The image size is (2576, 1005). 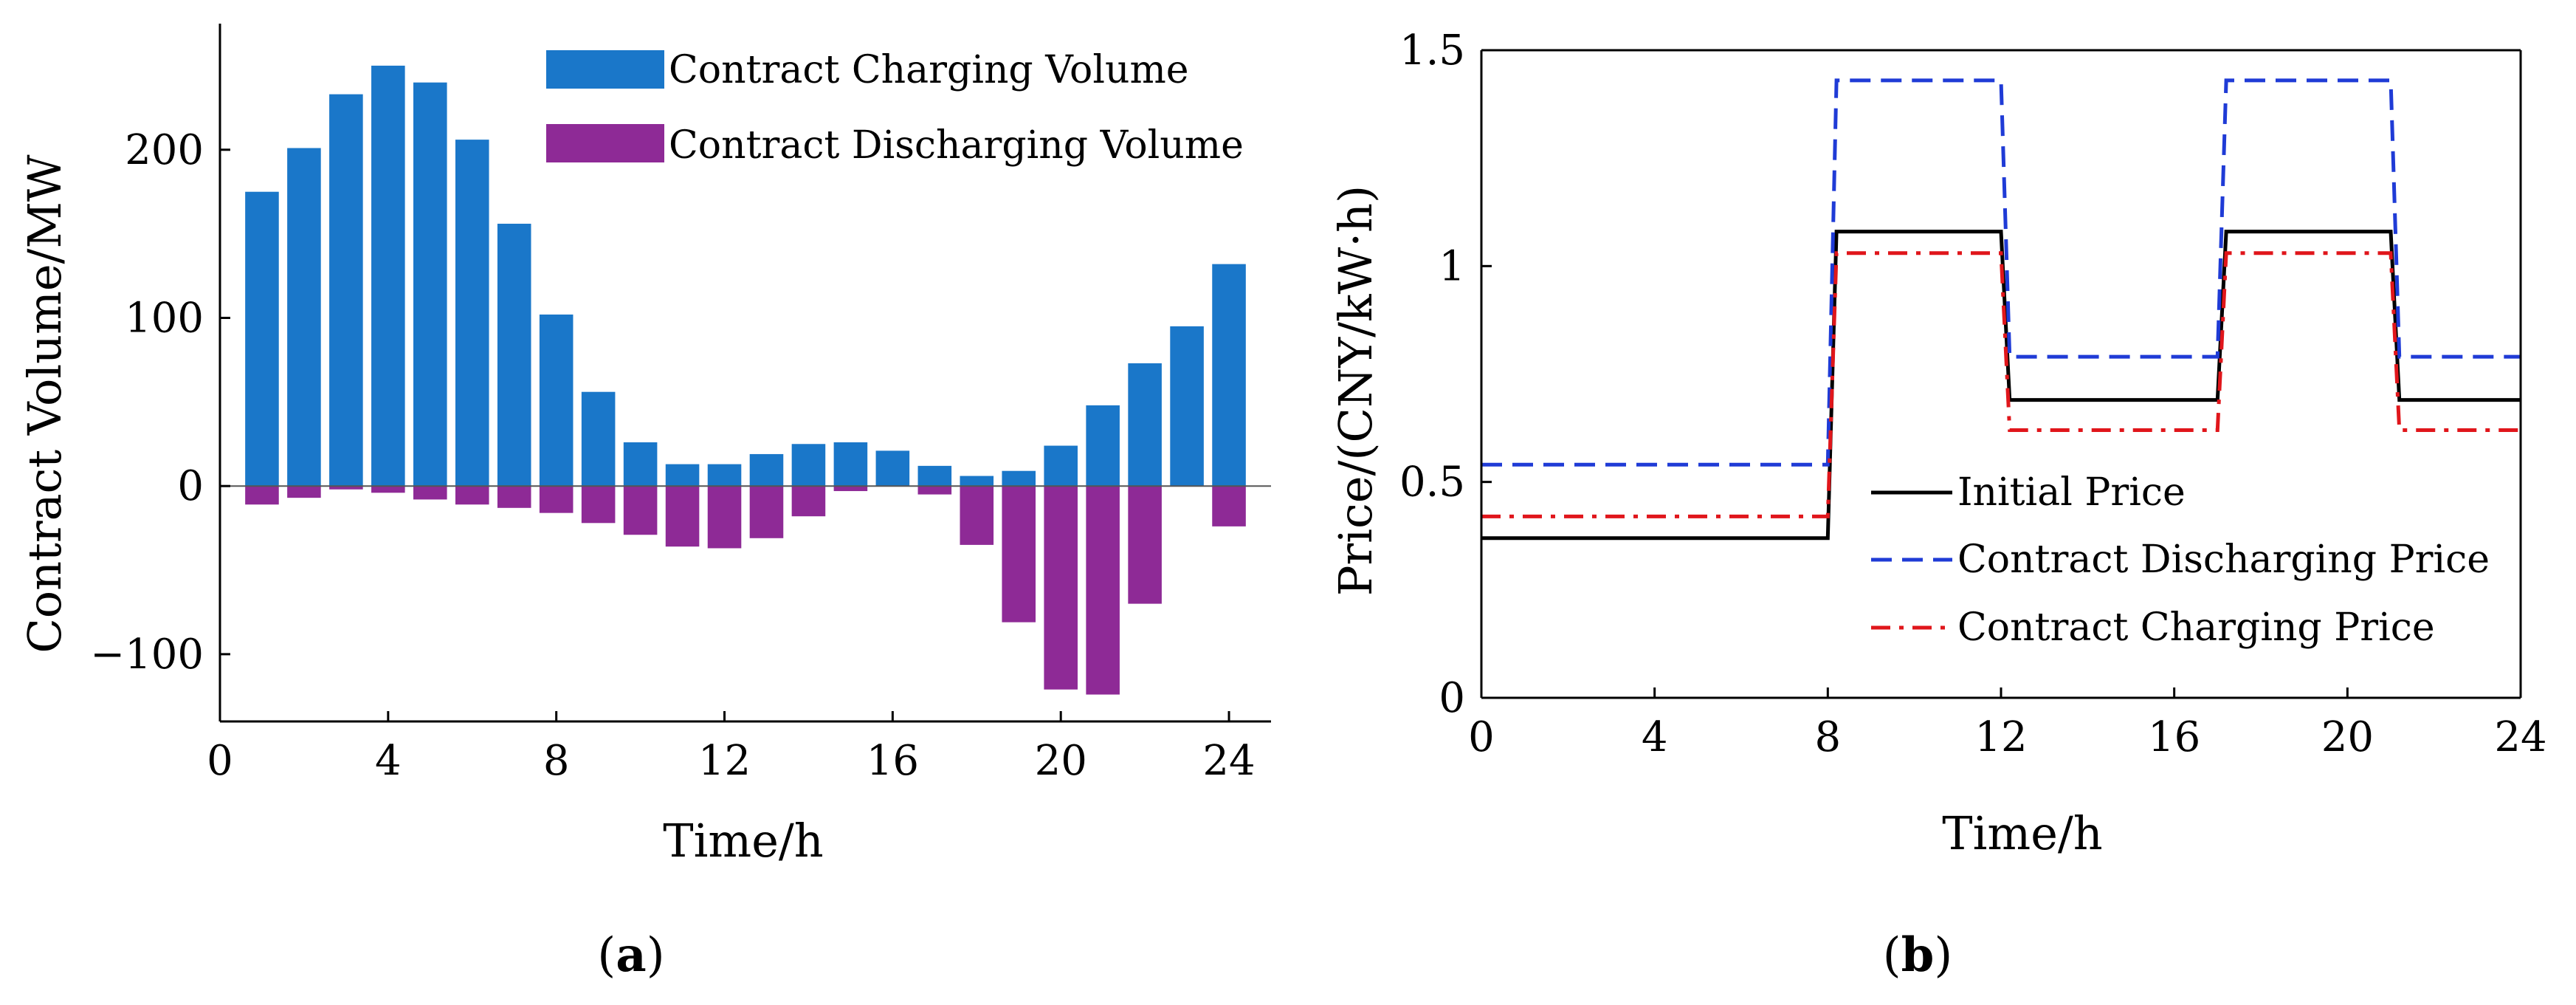 What do you see at coordinates (147, 655) in the screenshot?
I see `y-tick-label: −100` at bounding box center [147, 655].